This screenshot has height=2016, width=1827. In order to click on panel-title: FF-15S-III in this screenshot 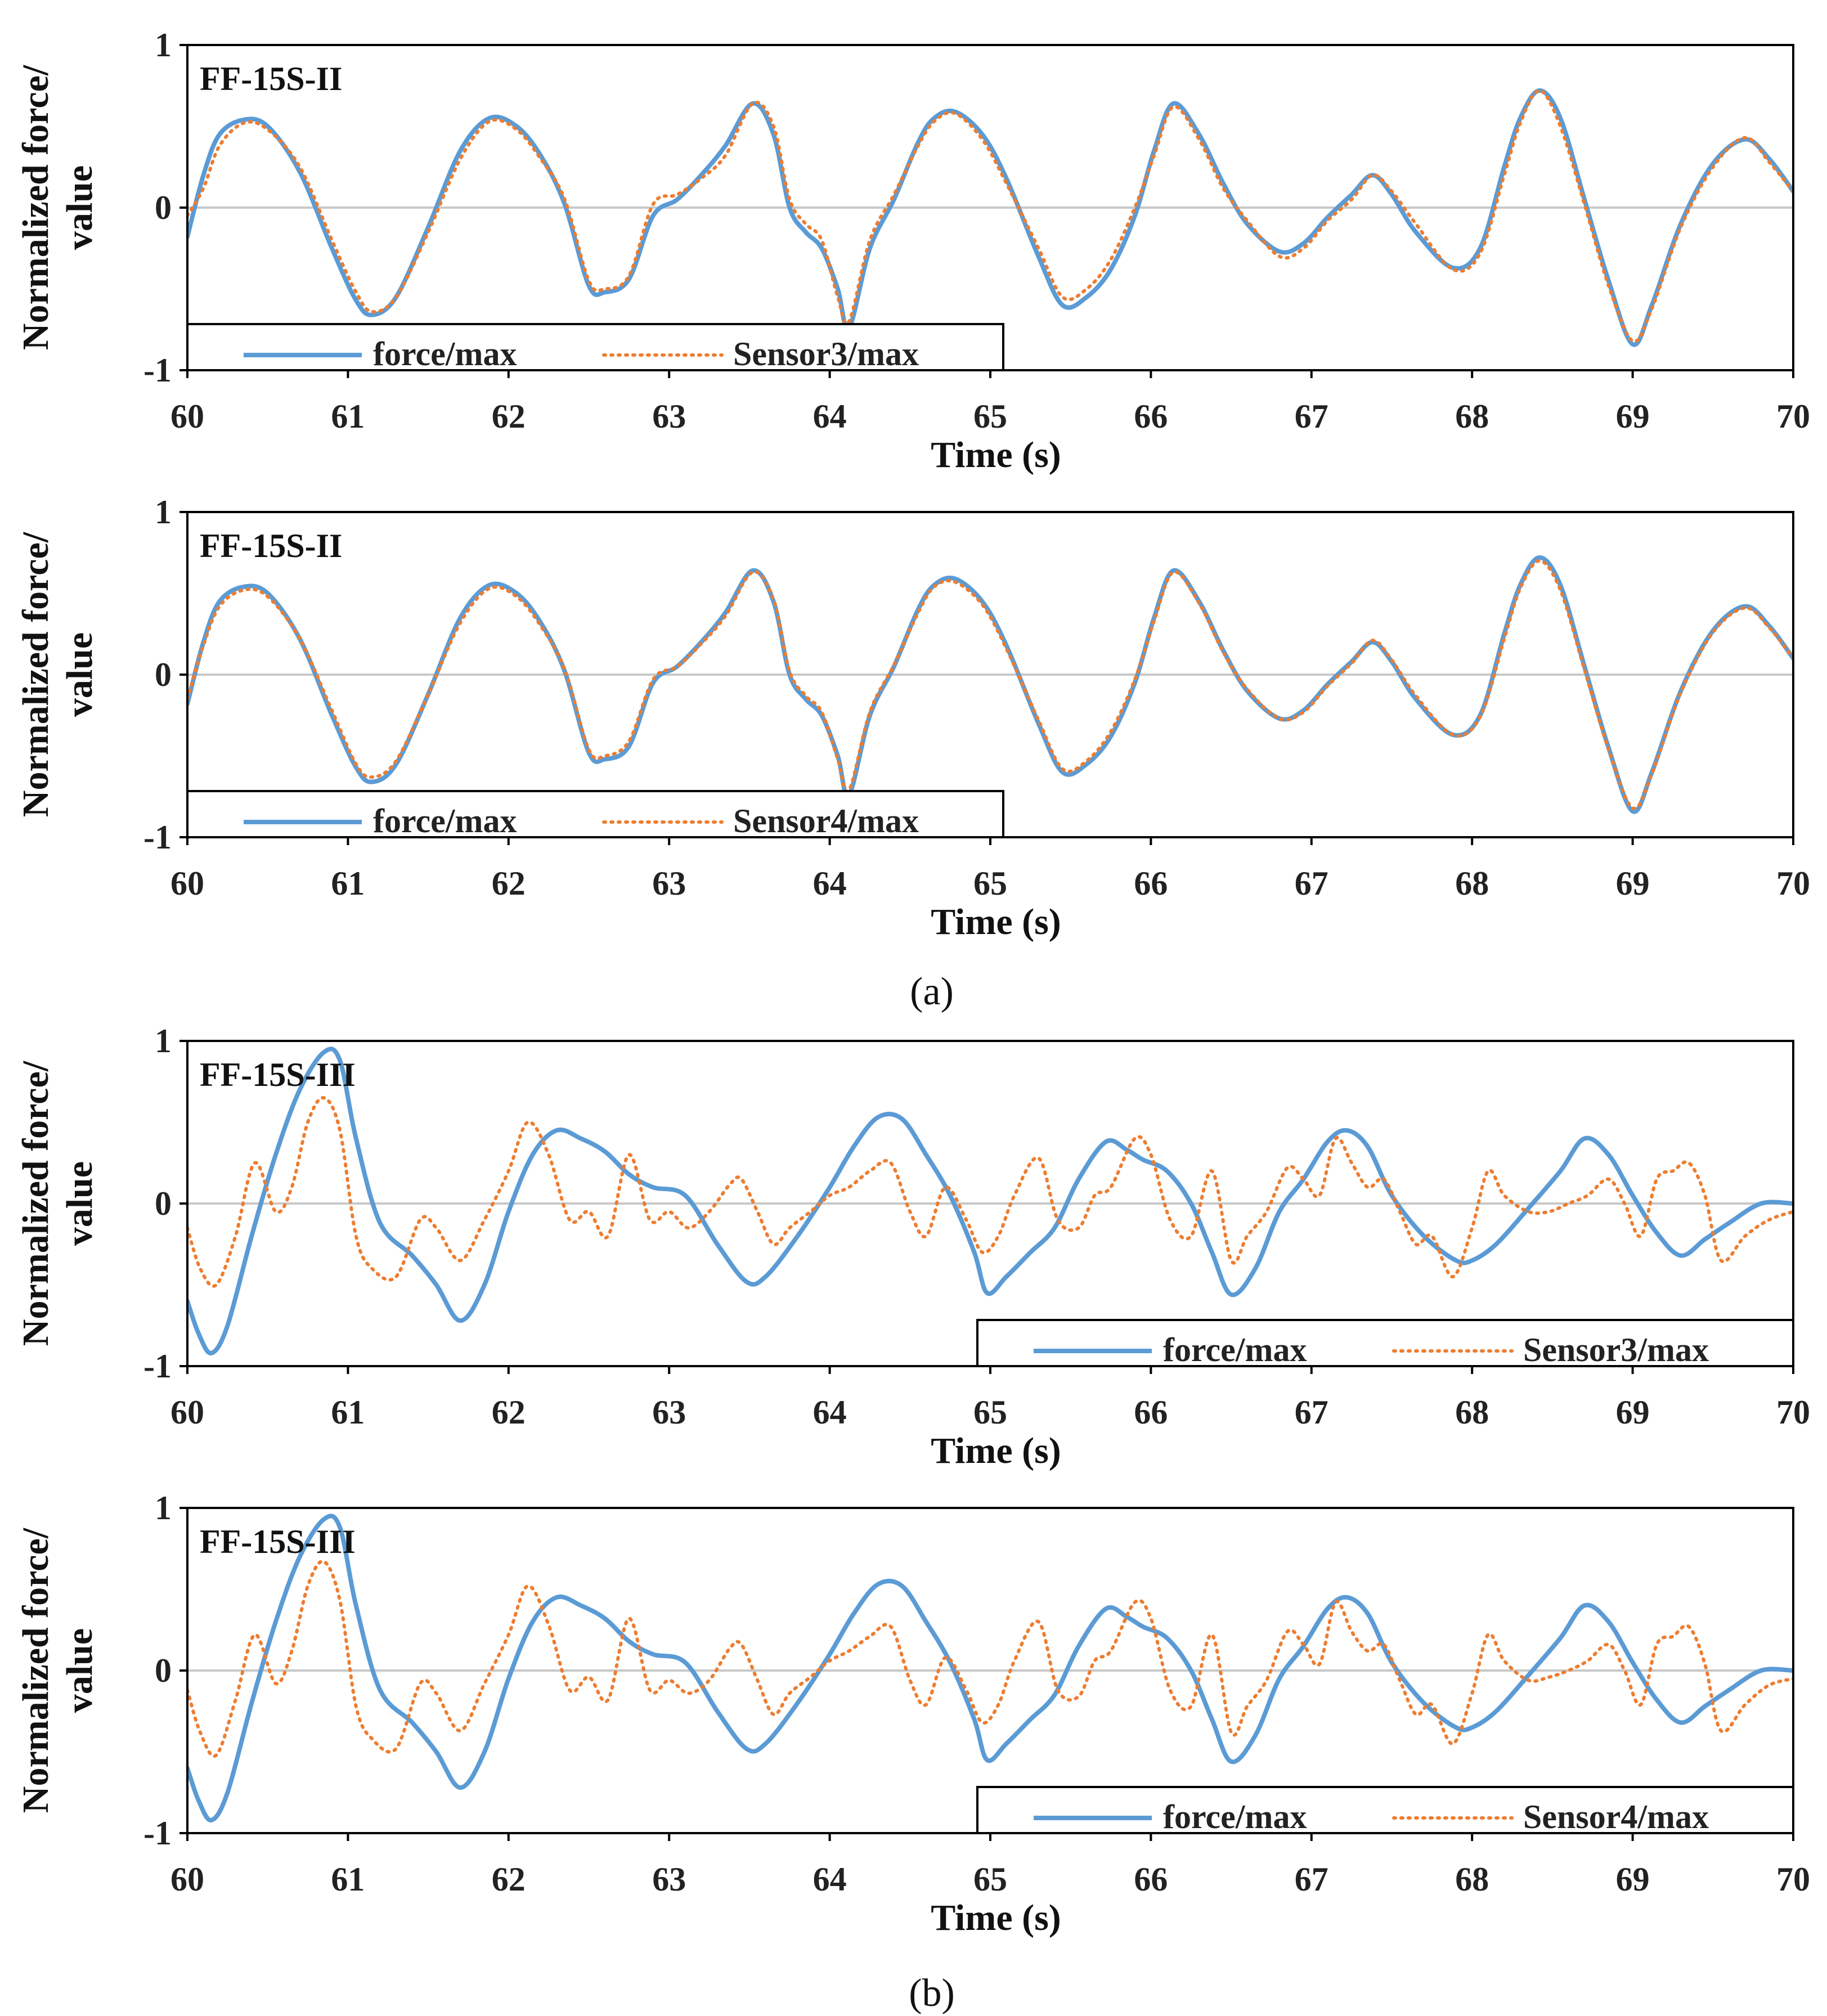, I will do `click(278, 1541)`.